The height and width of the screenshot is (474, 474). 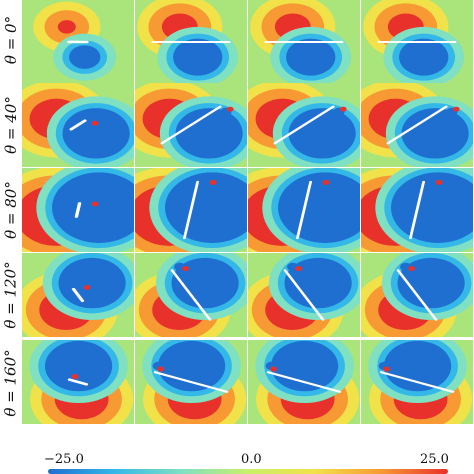 I want to click on panel-row2-col3, so click(x=304, y=125).